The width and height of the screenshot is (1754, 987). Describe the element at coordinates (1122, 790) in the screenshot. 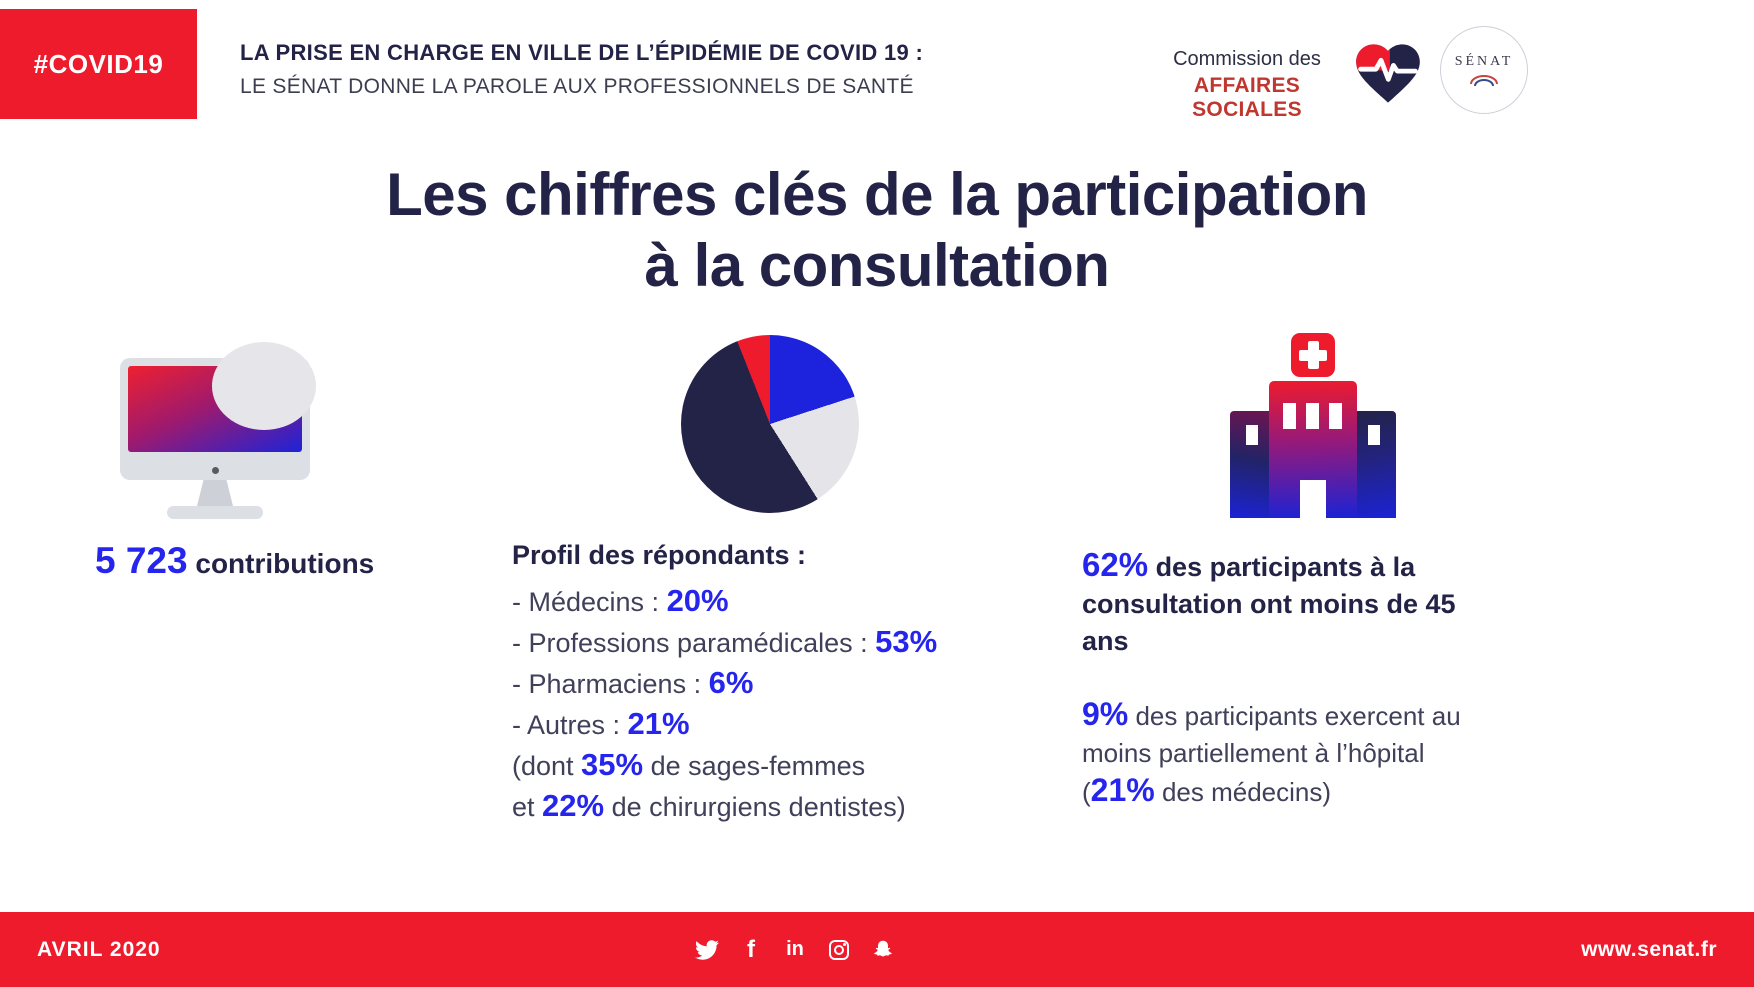

I see `stat-value: 21%` at that location.